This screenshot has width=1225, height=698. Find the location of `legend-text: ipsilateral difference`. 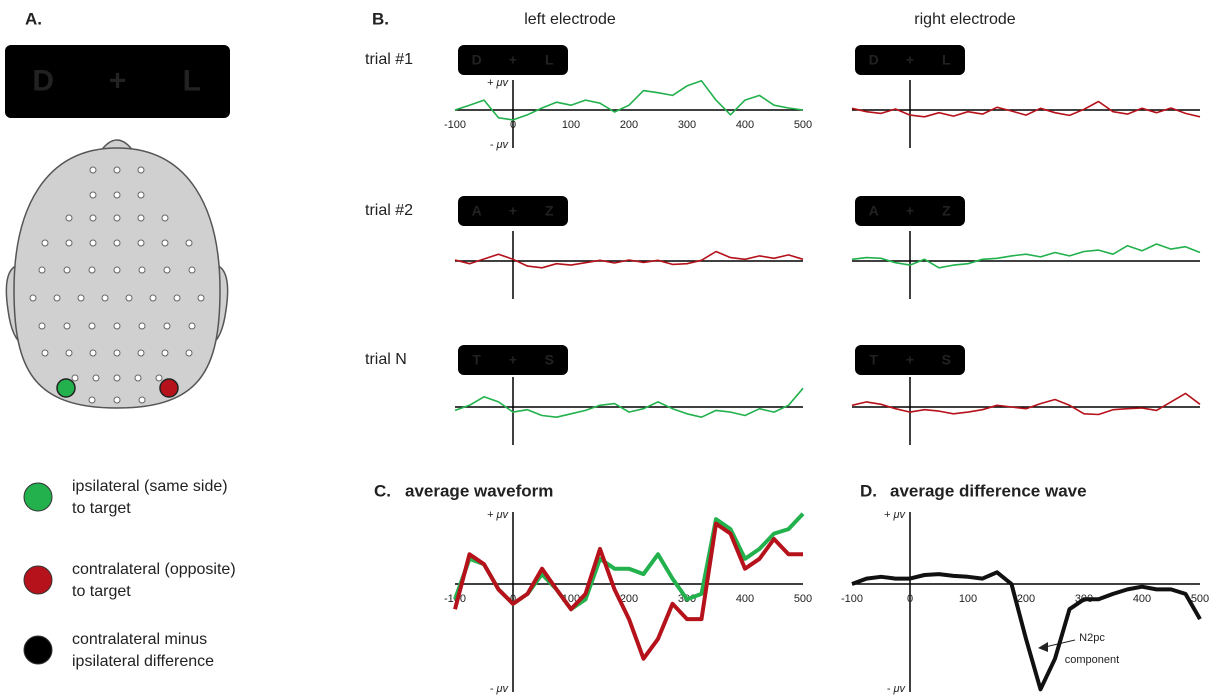

legend-text: ipsilateral difference is located at coordinates (143, 661).